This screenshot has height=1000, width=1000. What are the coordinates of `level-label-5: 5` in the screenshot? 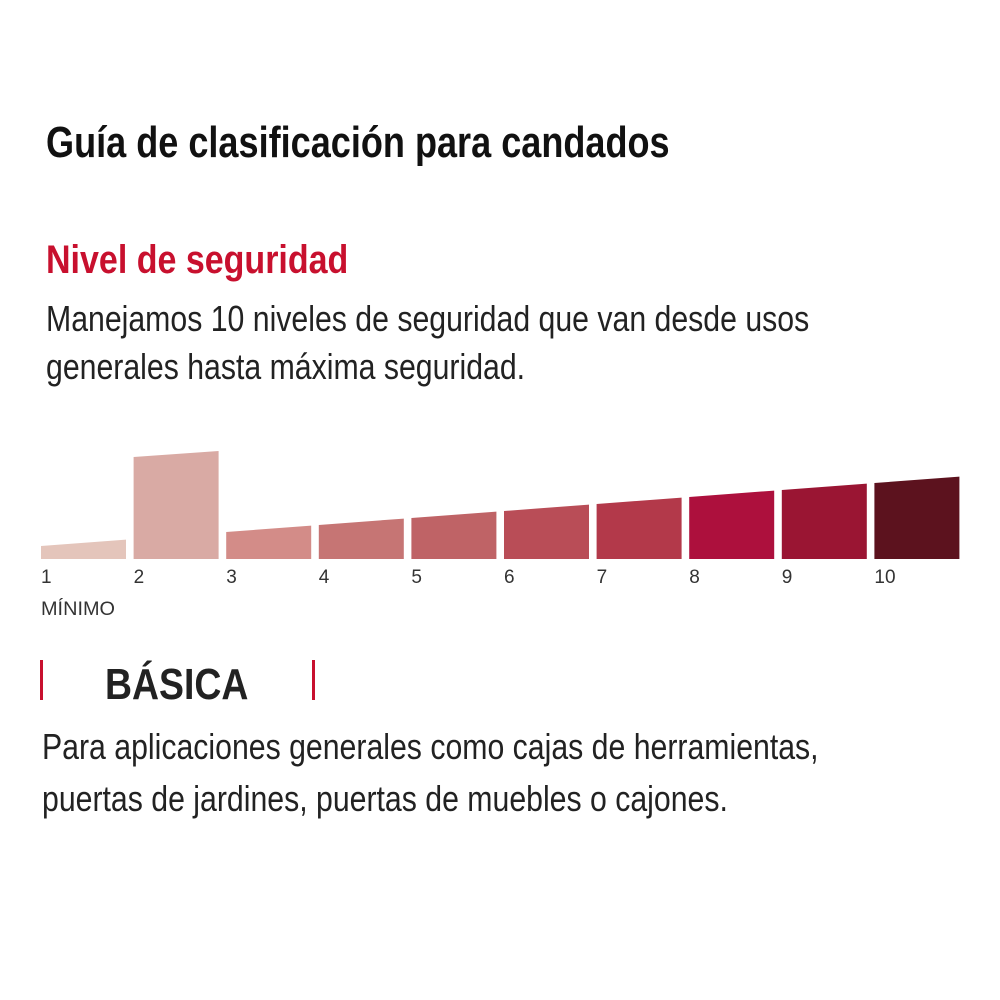 It's located at (416, 577).